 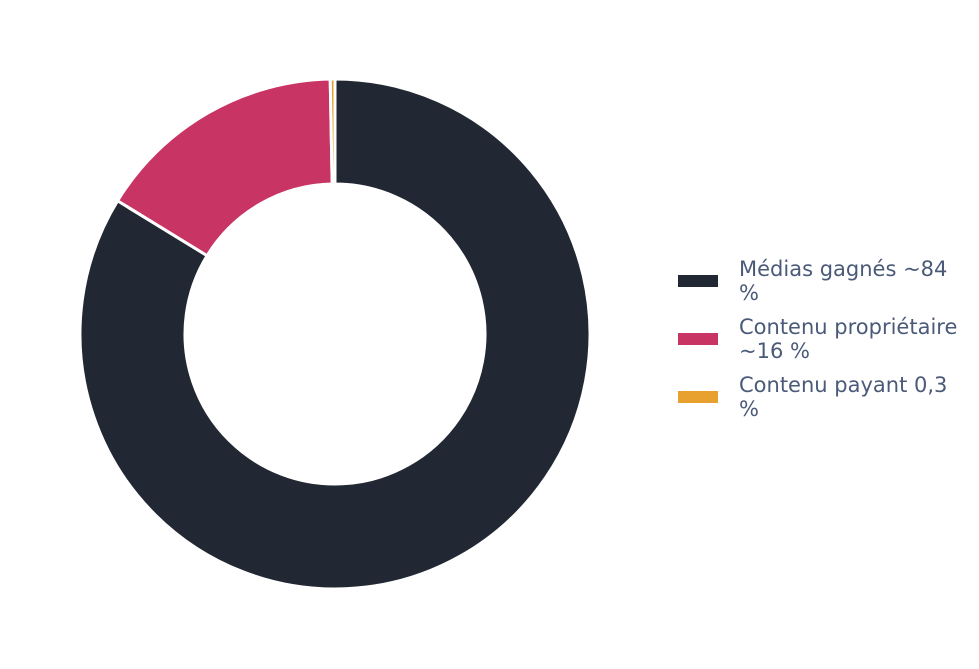 I want to click on legend-label: Contenu propriétaire ~16 %, so click(x=848, y=339).